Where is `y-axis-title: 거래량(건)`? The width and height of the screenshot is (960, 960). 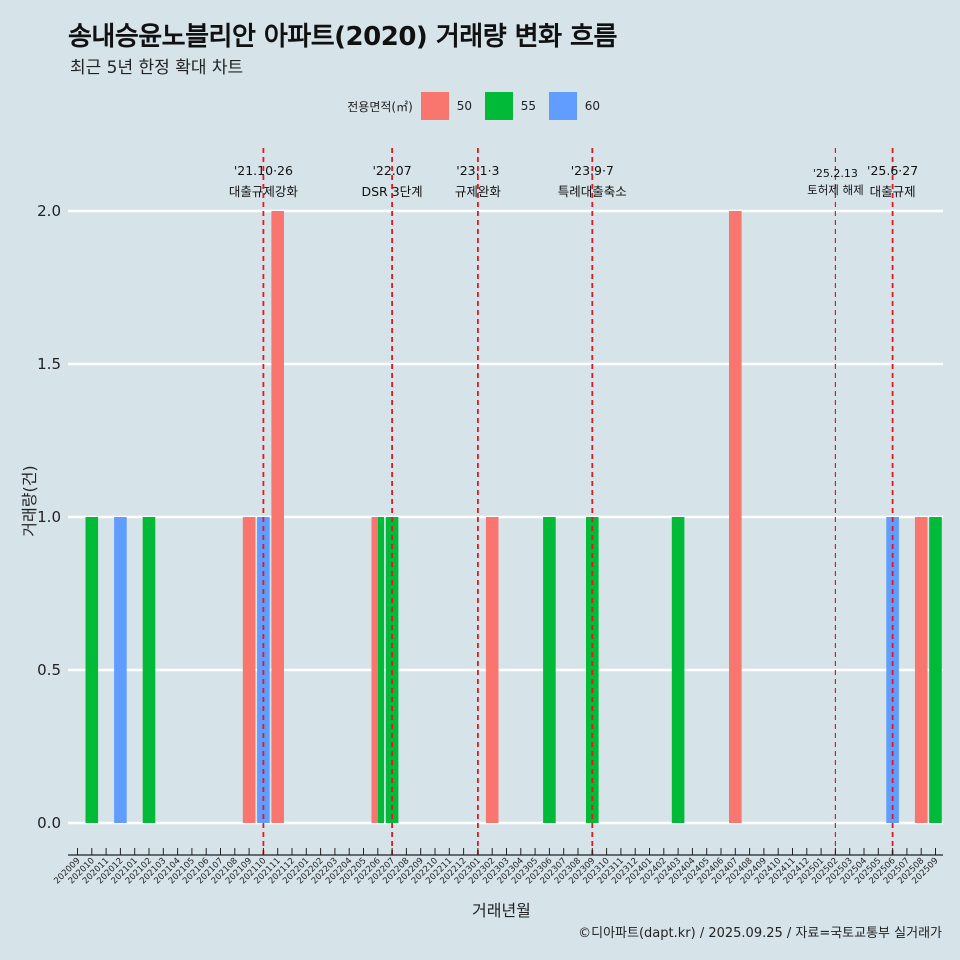 y-axis-title: 거래량(건) is located at coordinates (29, 501).